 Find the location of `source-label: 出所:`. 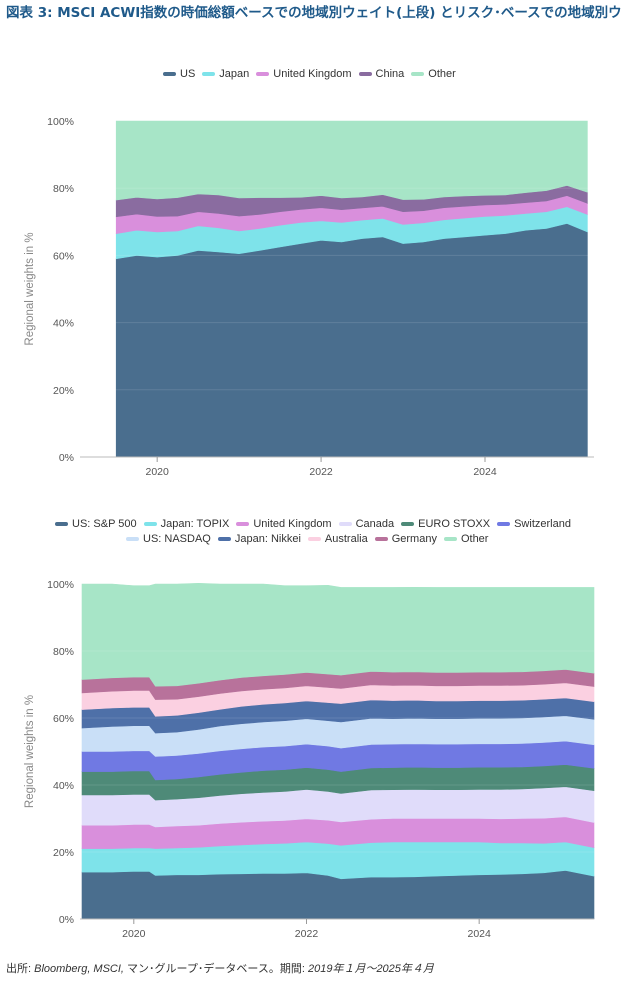

source-label: 出所: is located at coordinates (20, 969).